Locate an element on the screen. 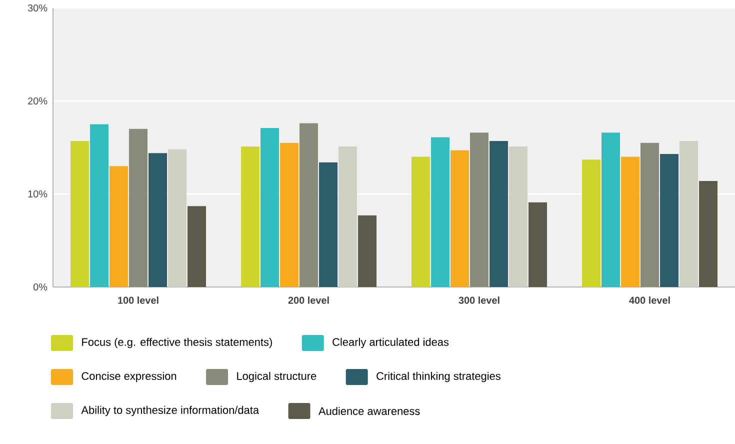 Image resolution: width=735 pixels, height=444 pixels. legend-label: Critical thinking strategies is located at coordinates (438, 377).